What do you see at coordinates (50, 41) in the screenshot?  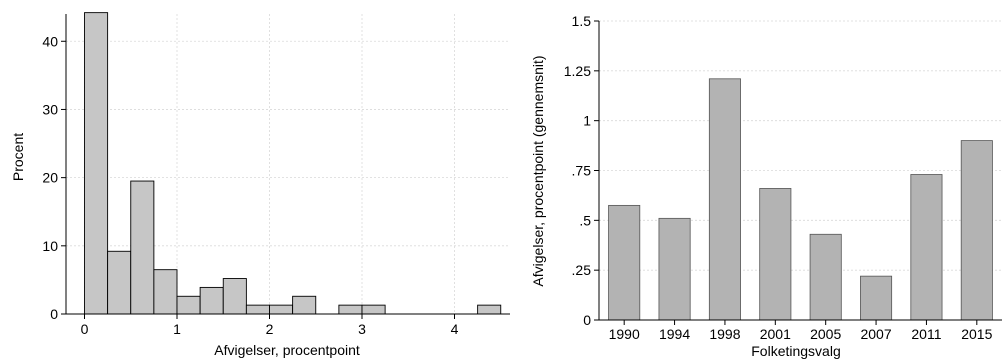 I see `histogram-y-tick-label: 40` at bounding box center [50, 41].